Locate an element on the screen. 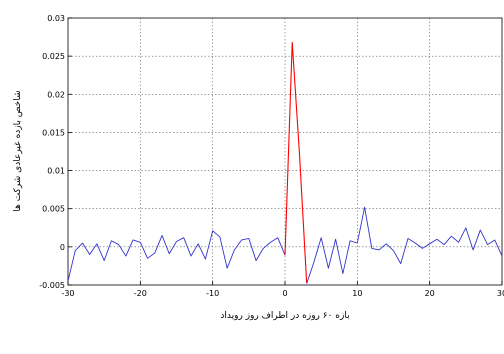 This screenshot has width=504, height=354. y-tick-label: 0.02 is located at coordinates (56, 94).